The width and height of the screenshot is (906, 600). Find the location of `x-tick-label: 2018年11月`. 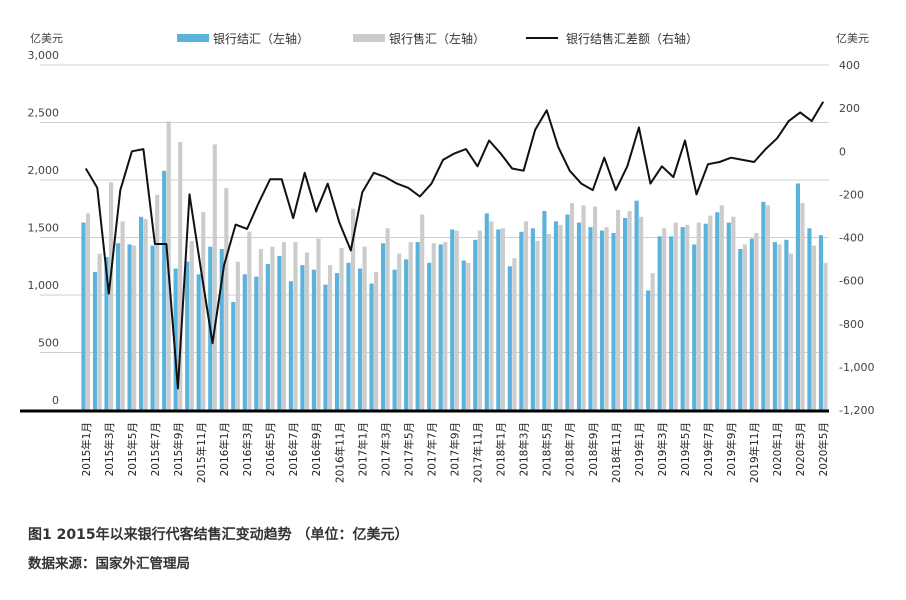

x-tick-label: 2018年11月 is located at coordinates (616, 452).